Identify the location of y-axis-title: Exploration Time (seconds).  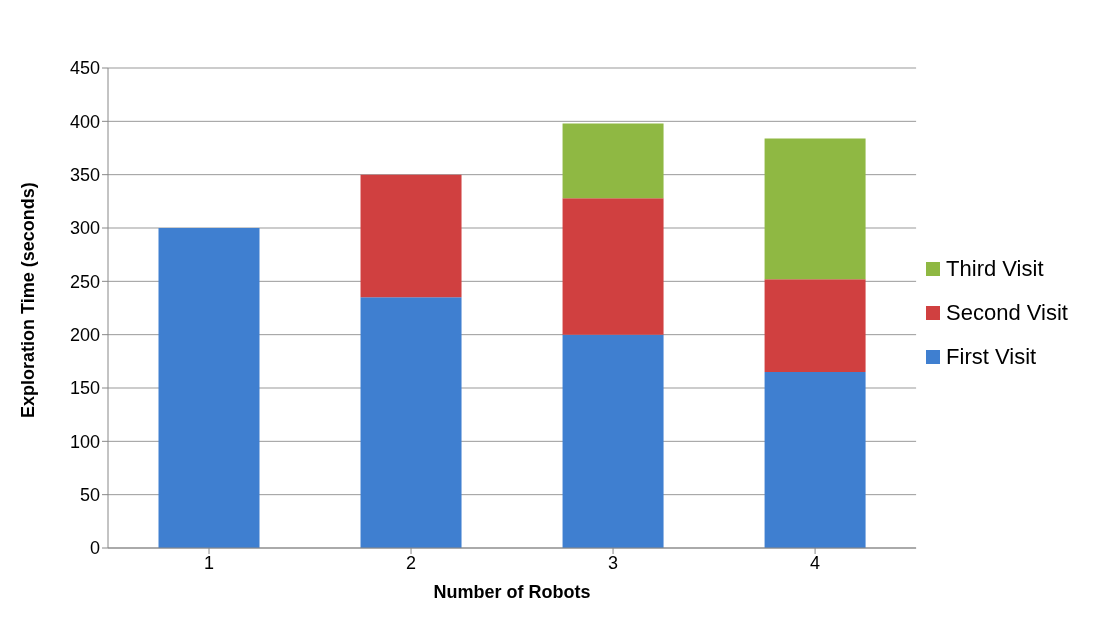
(28, 300).